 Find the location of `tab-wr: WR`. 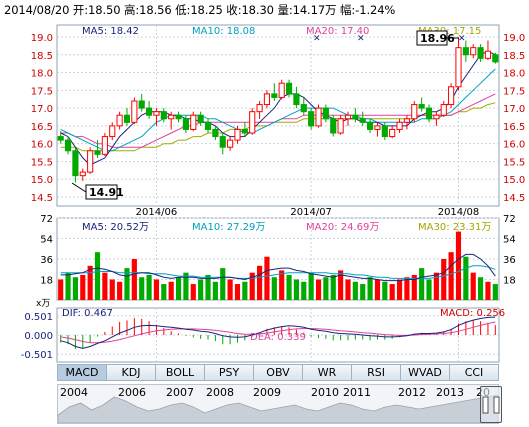

tab-wr: WR is located at coordinates (327, 372).